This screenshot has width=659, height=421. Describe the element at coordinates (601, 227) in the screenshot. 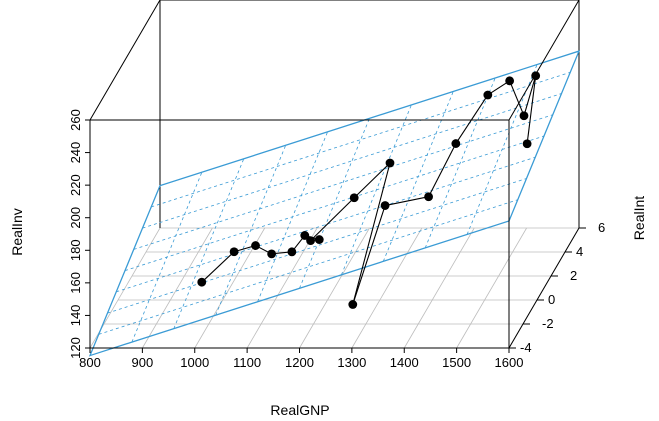

I see `y-tick-label: 6` at that location.